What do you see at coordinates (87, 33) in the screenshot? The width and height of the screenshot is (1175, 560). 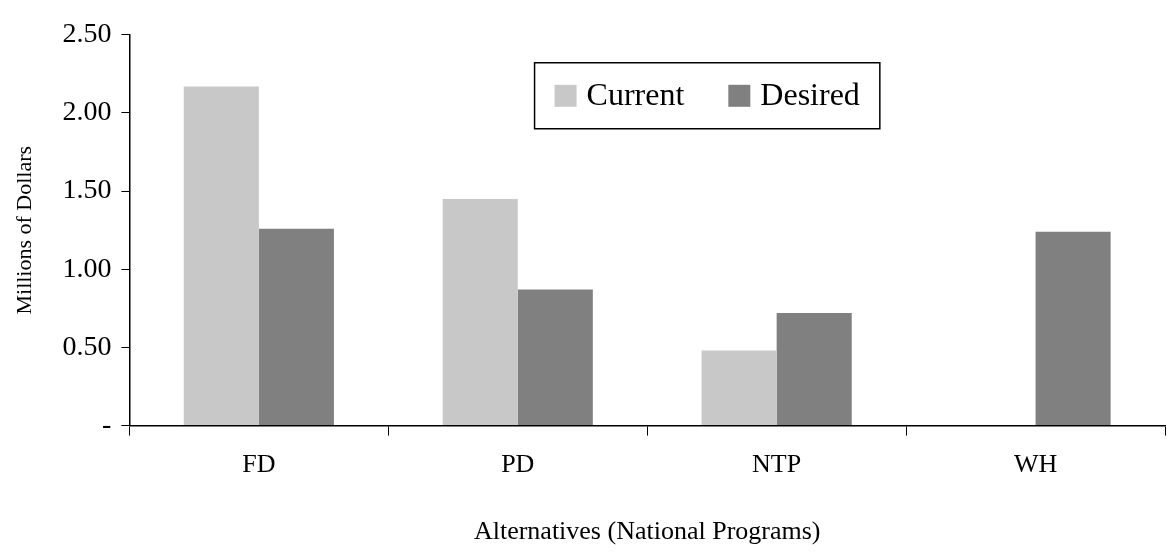 I see `y-tick-label: 2.50` at bounding box center [87, 33].